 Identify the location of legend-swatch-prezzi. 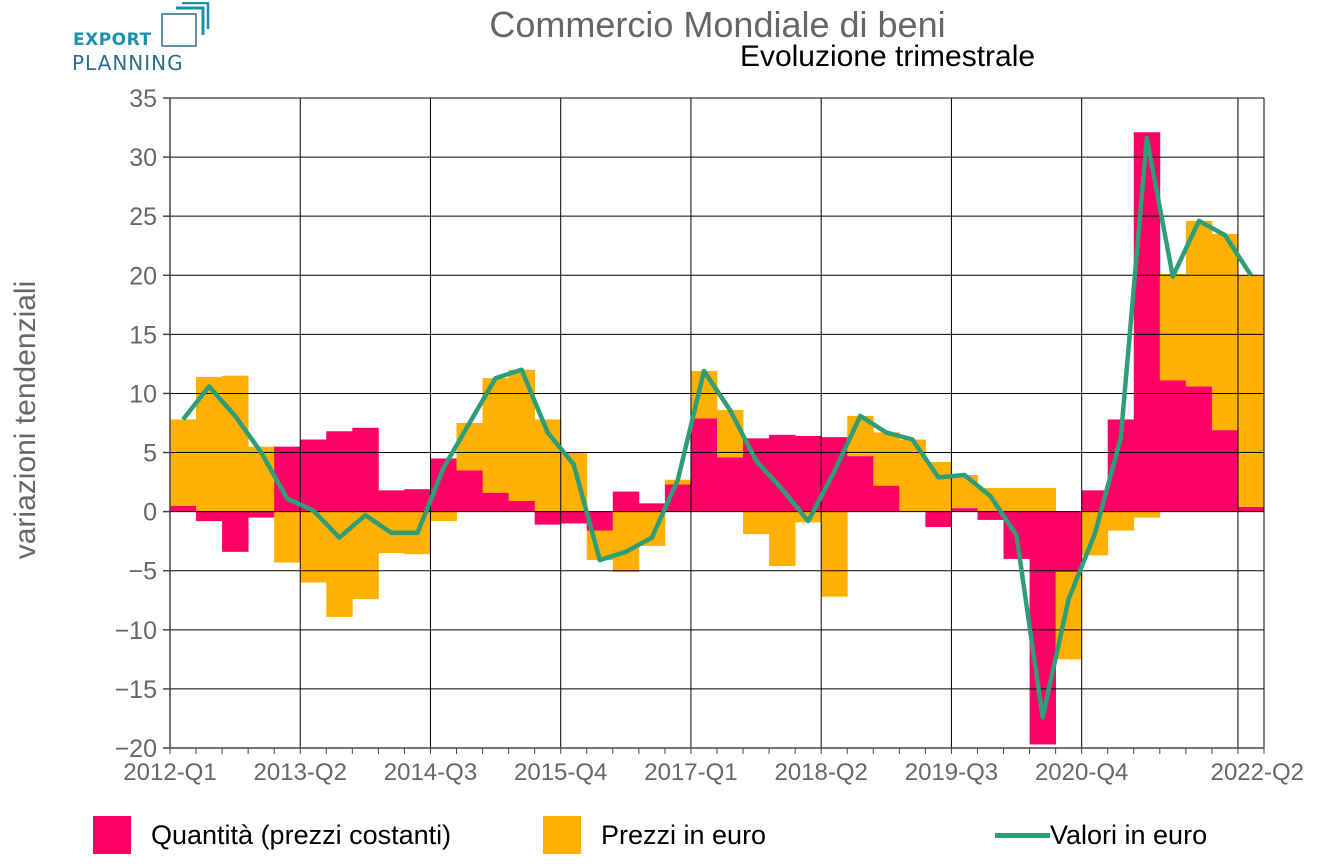
(562, 835).